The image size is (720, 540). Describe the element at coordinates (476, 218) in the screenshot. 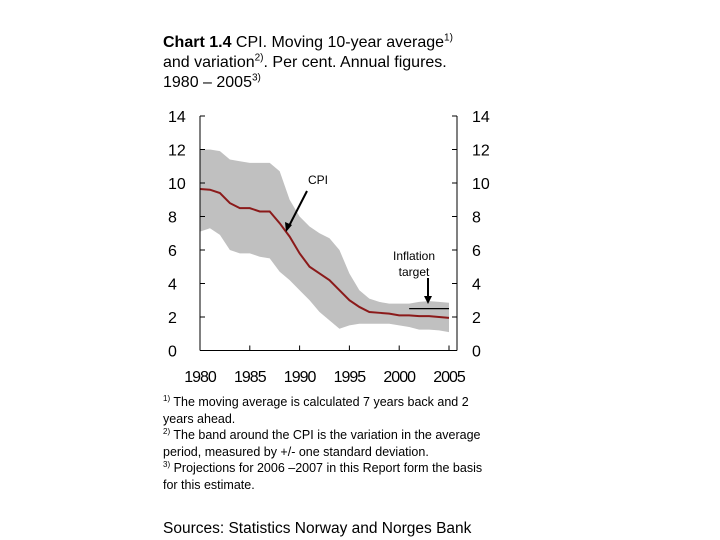

I see `ytick-label-right: 8` at that location.